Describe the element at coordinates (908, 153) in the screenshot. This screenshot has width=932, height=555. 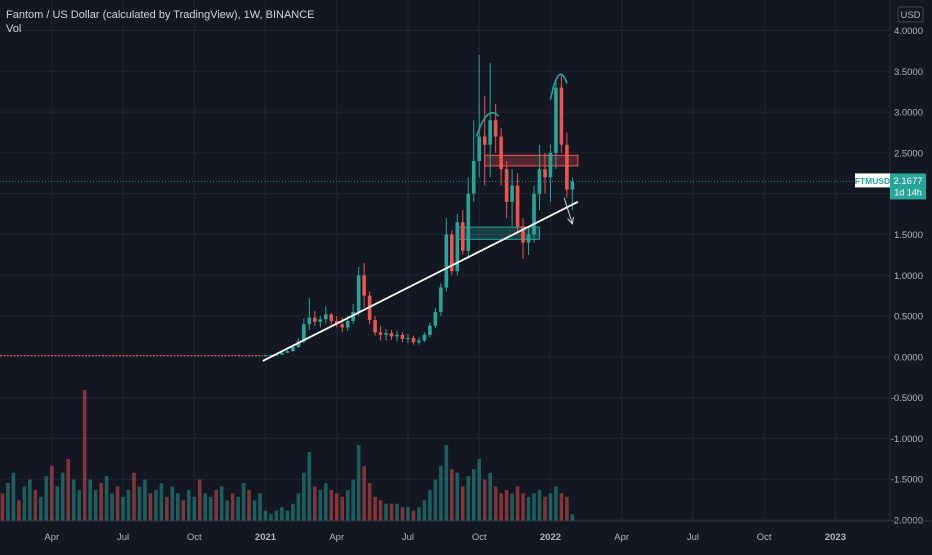
I see `price-tick-label: 2.5000` at that location.